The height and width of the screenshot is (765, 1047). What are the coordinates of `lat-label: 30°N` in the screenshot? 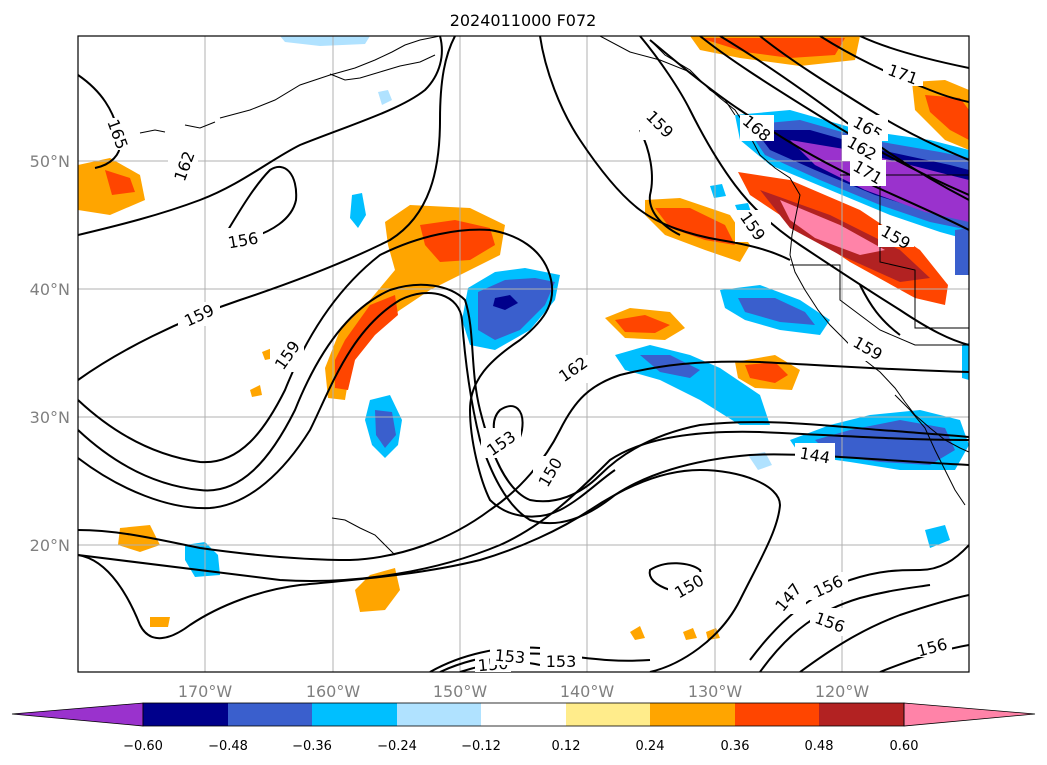 It's located at (50, 417).